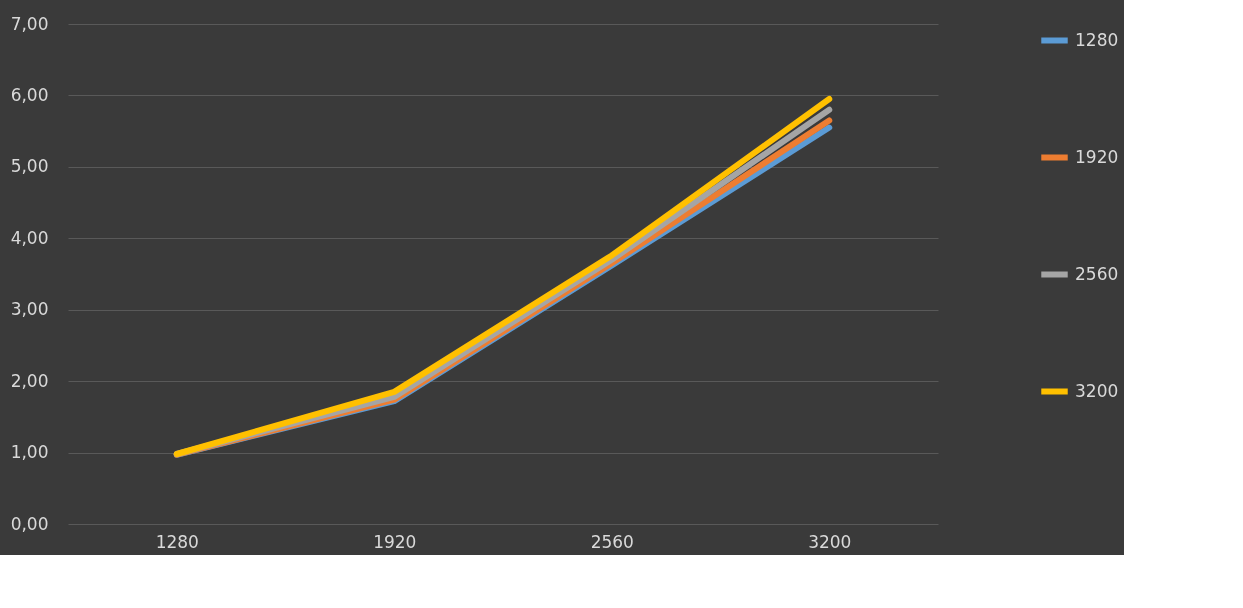  I want to click on x-tick-label: 1280, so click(177, 541).